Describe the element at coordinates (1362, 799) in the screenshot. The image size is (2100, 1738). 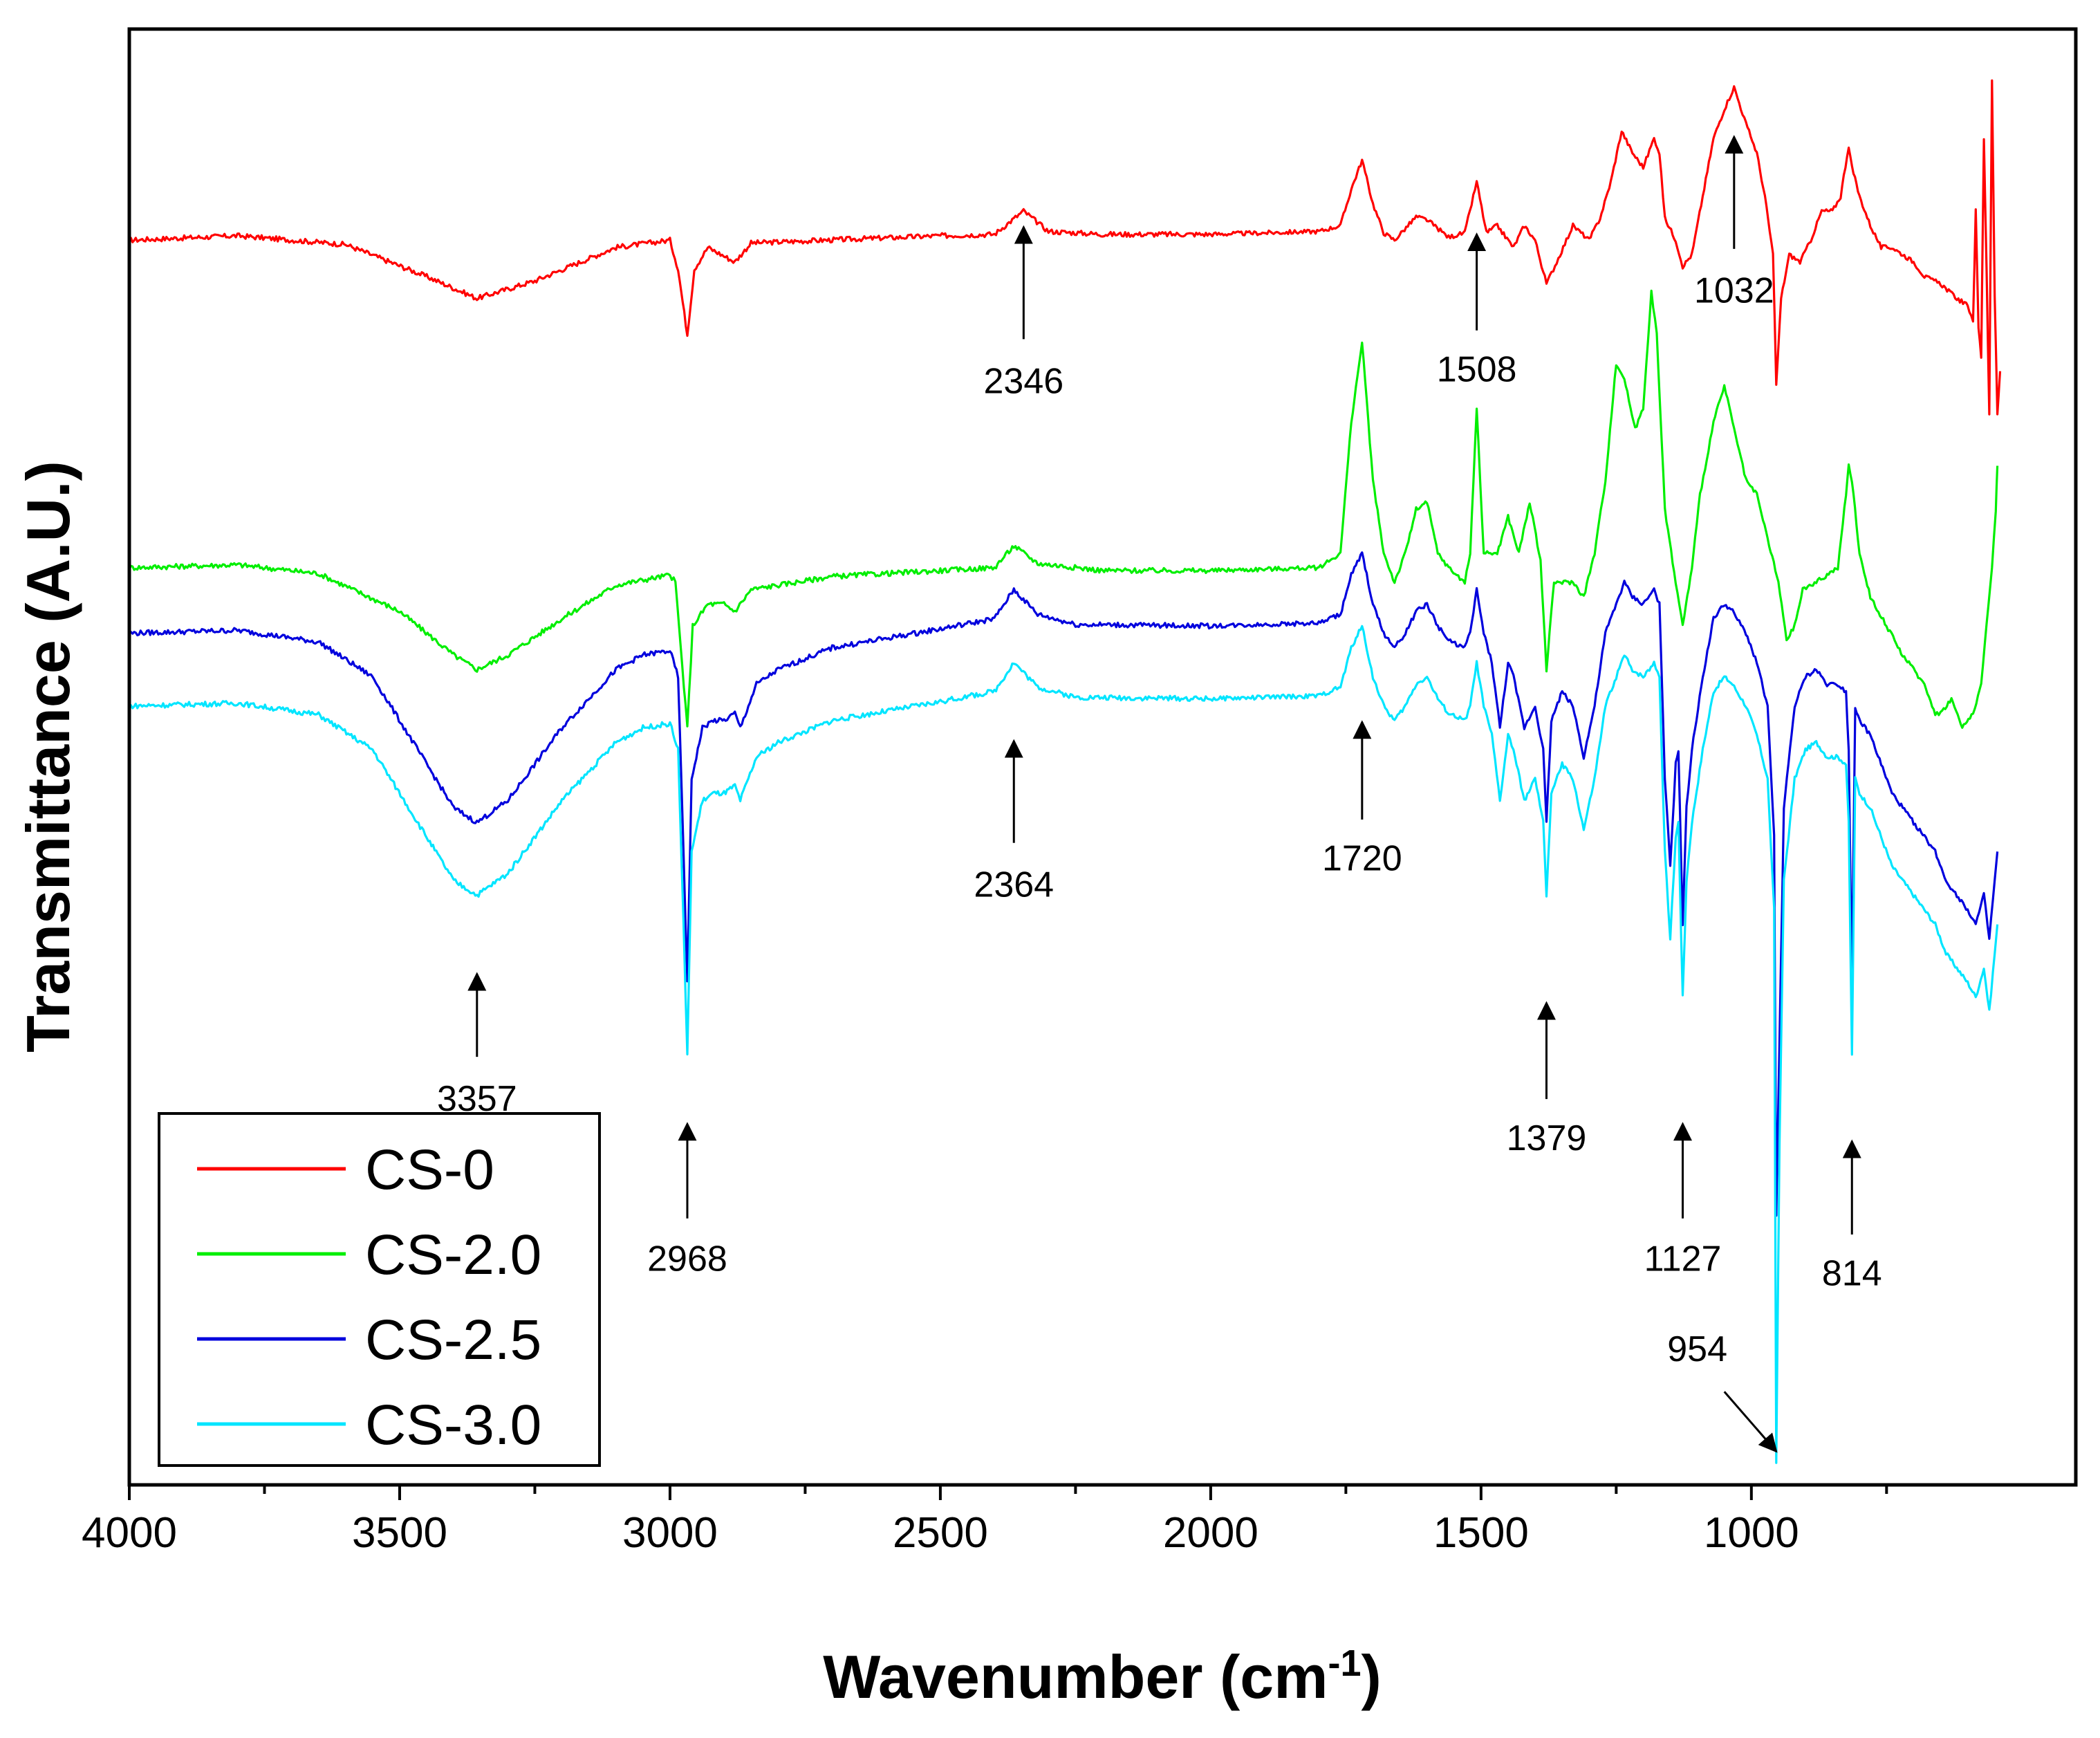
I see `annotation-1720: 1720` at that location.